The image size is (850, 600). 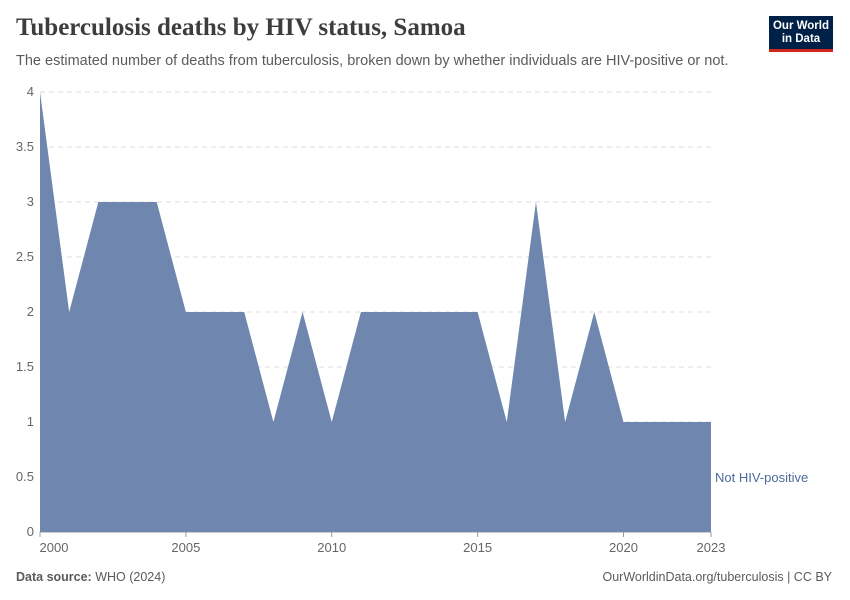 What do you see at coordinates (30, 311) in the screenshot?
I see `y-tick-label: 2` at bounding box center [30, 311].